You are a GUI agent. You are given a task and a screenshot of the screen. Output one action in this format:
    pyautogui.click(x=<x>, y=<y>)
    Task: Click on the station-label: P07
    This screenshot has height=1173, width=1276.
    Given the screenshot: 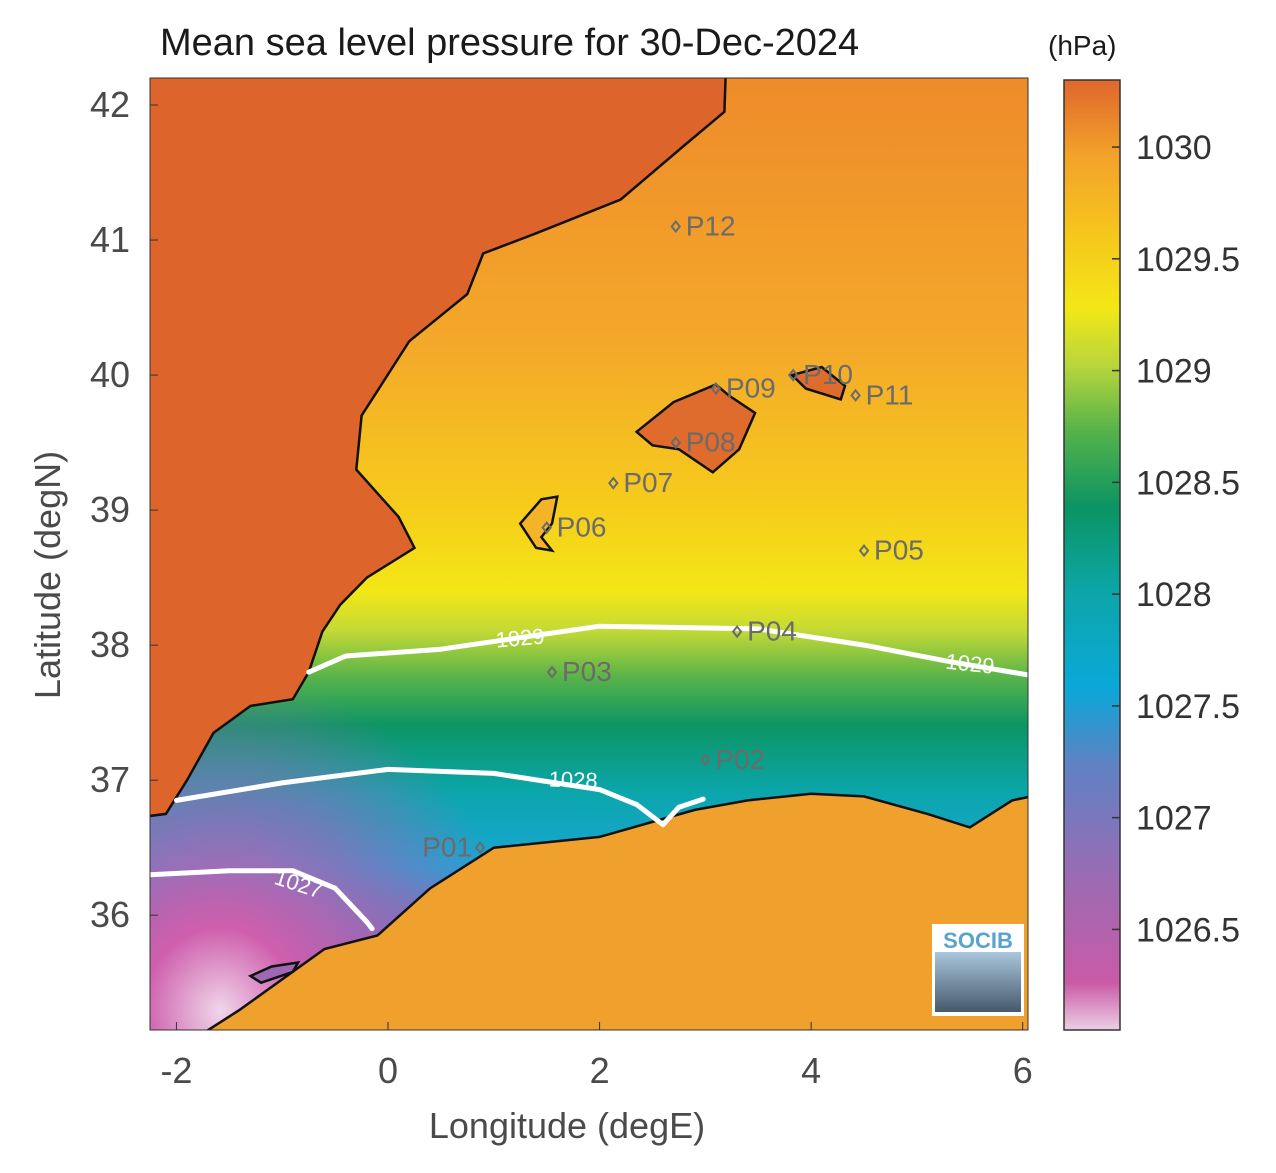 What is the action you would take?
    pyautogui.click(x=648, y=482)
    